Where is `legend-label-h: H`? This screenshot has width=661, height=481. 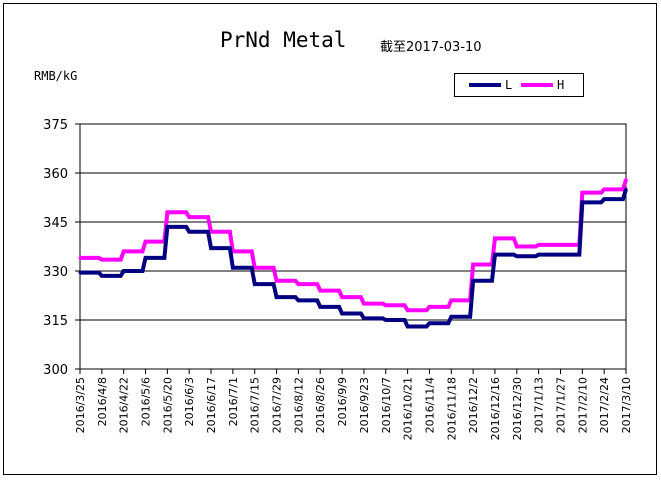
legend-label-h: H is located at coordinates (561, 85).